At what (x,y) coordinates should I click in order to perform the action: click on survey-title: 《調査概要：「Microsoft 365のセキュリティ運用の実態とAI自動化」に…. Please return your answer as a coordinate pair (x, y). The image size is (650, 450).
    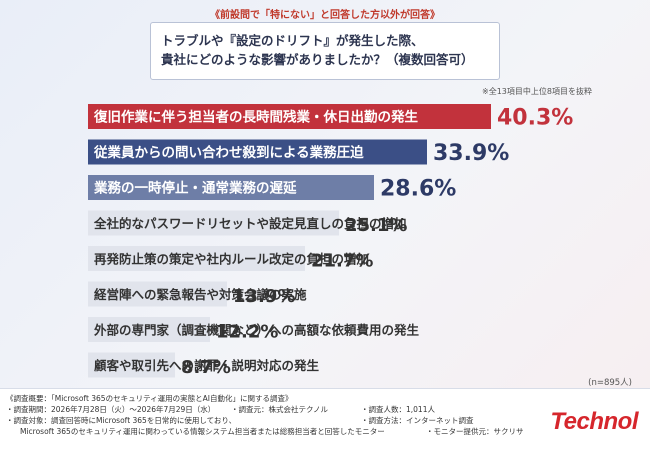
    Looking at the image, I should click on (149, 398).